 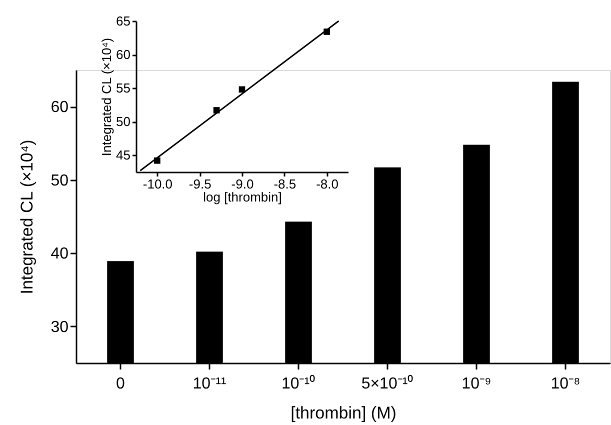 What do you see at coordinates (123, 88) in the screenshot?
I see `y-tick-label: 55` at bounding box center [123, 88].